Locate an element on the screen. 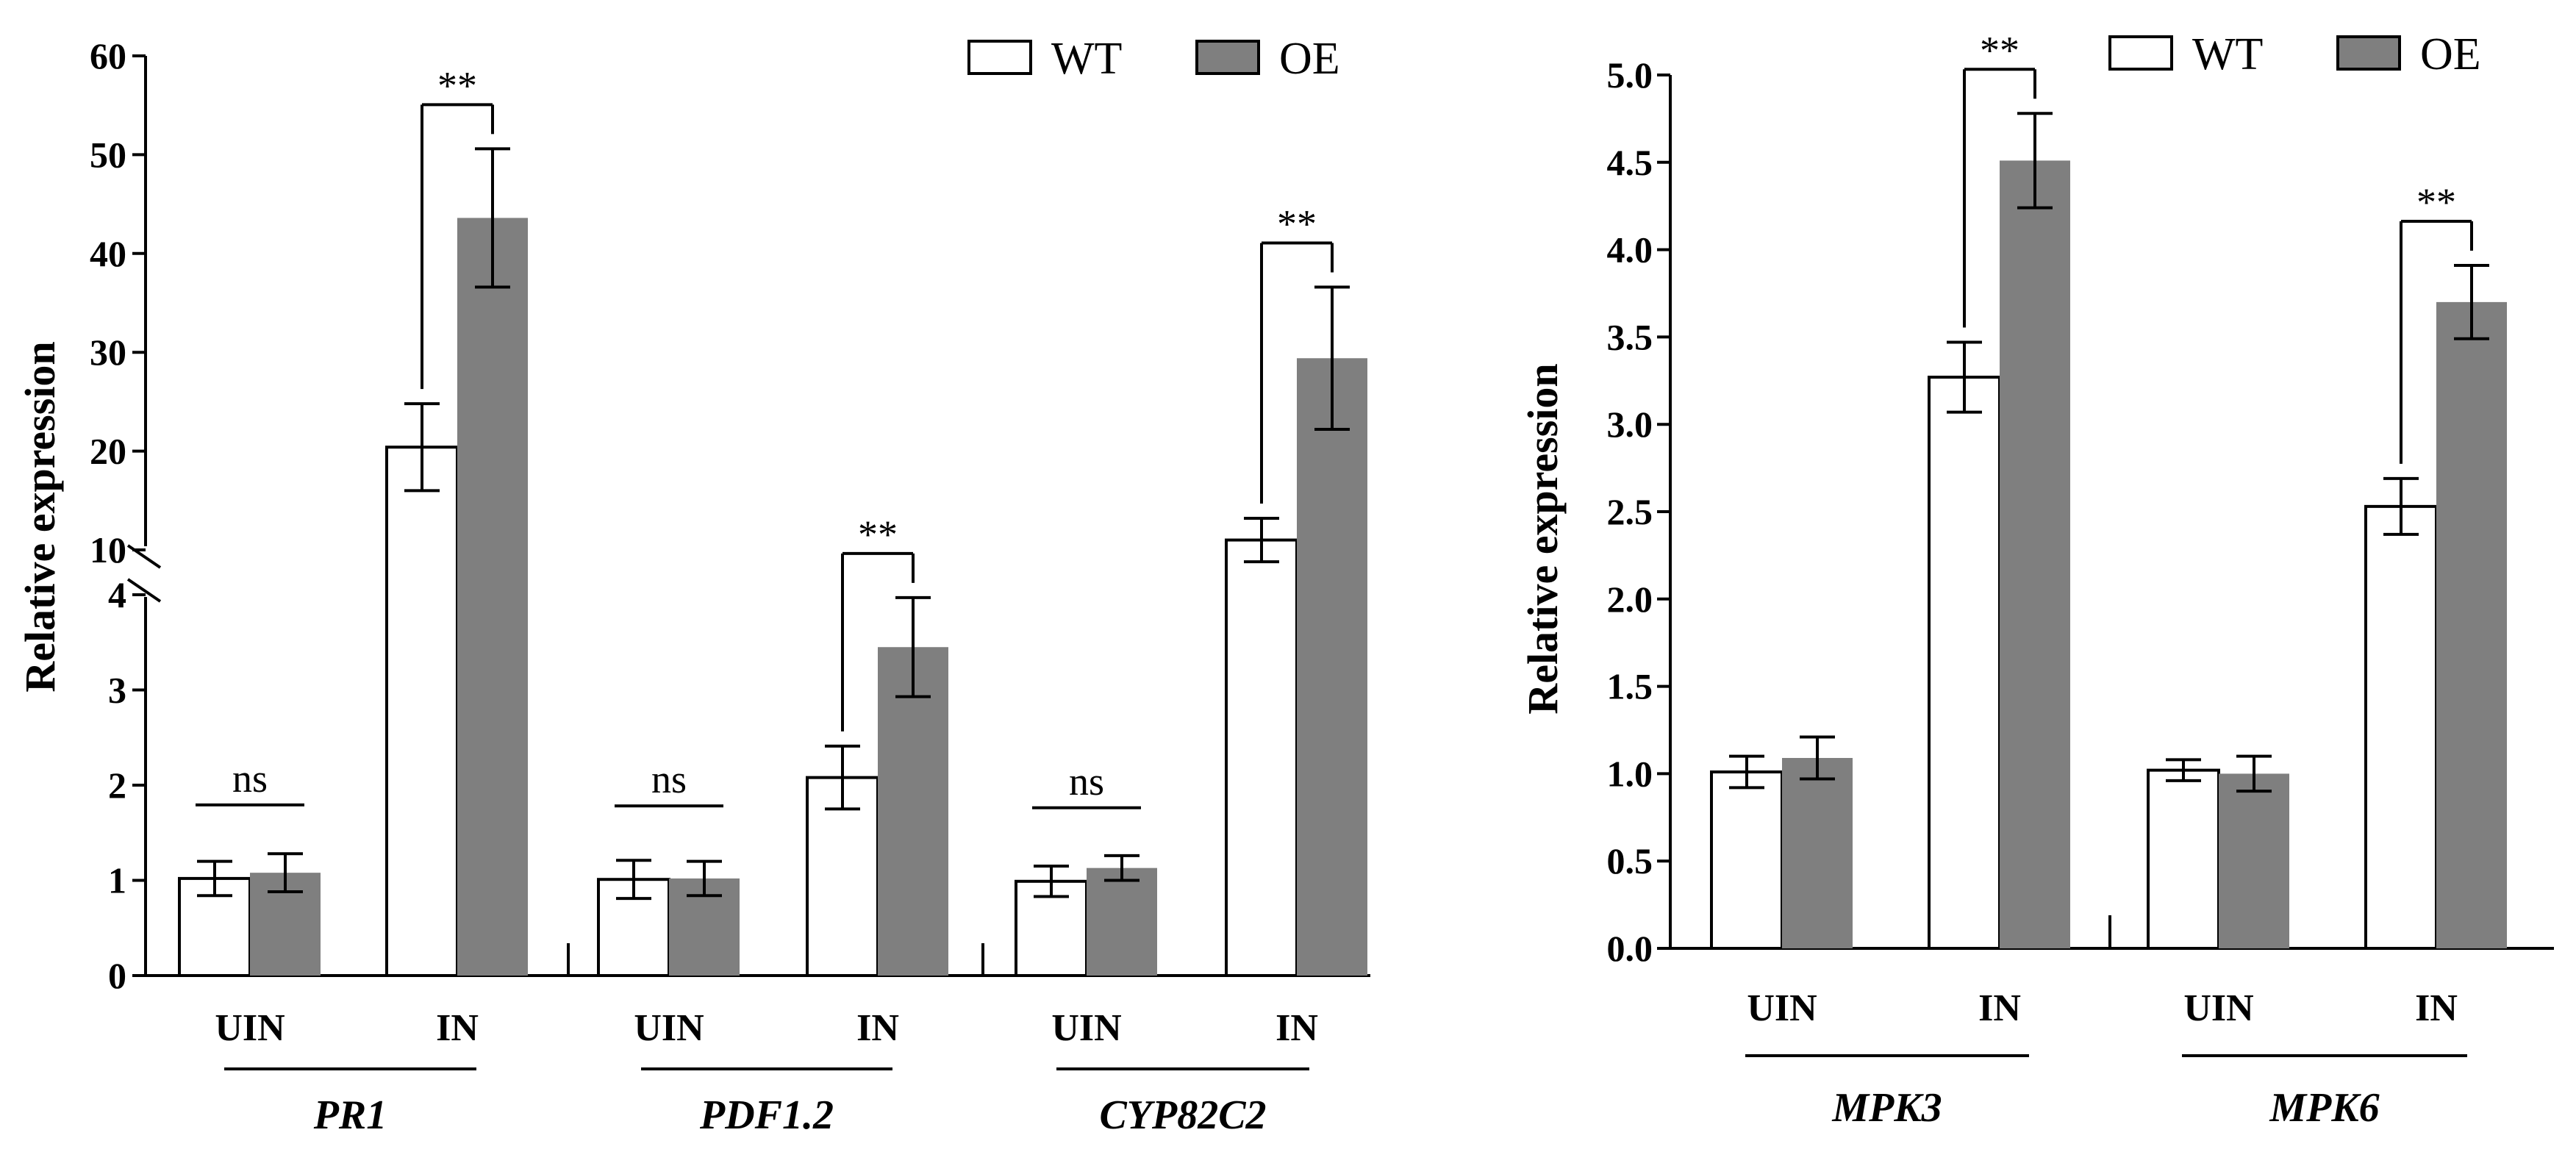 Image resolution: width=2576 pixels, height=1152 pixels. y-tick-label: 1.0 is located at coordinates (1630, 773).